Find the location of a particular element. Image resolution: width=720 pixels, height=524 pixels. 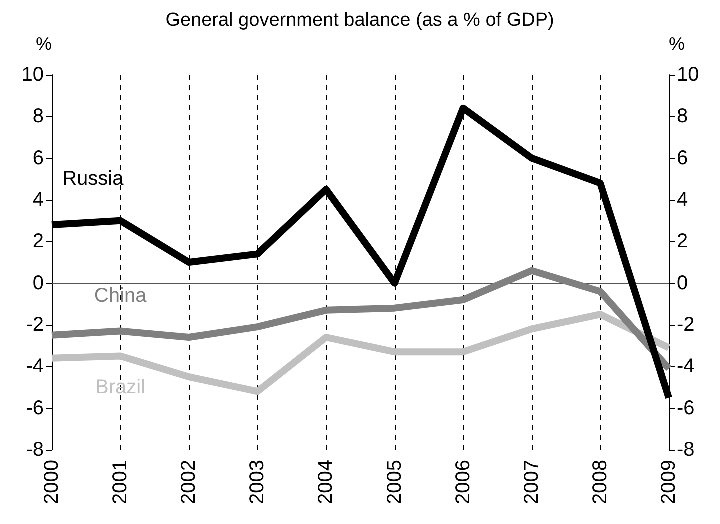

y2-tick-label: 8 is located at coordinates (682, 117).